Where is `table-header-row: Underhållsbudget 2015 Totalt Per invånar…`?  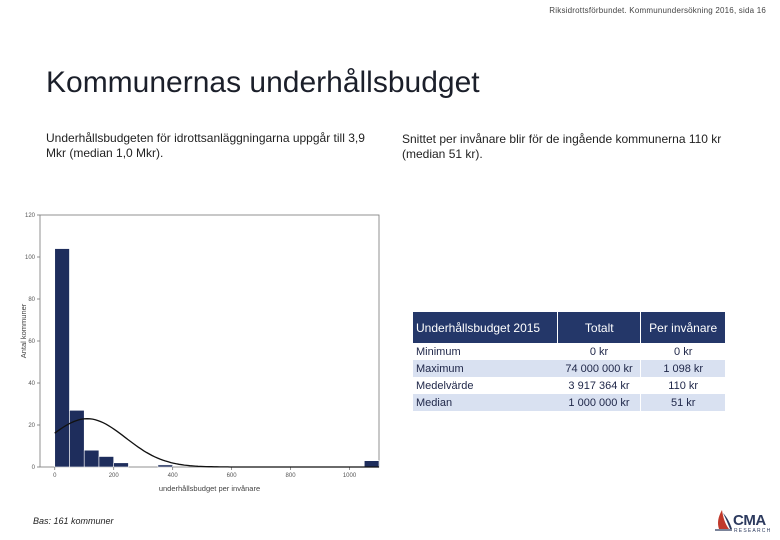 table-header-row: Underhållsbudget 2015 Totalt Per invånar… is located at coordinates (569, 327).